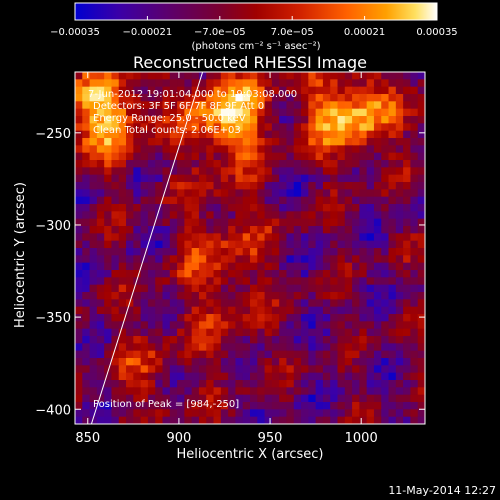 The height and width of the screenshot is (500, 500). I want to click on time-range-label: 7-Jun-2012 19:01:04.000 to 19:03:08.000, so click(192, 94).